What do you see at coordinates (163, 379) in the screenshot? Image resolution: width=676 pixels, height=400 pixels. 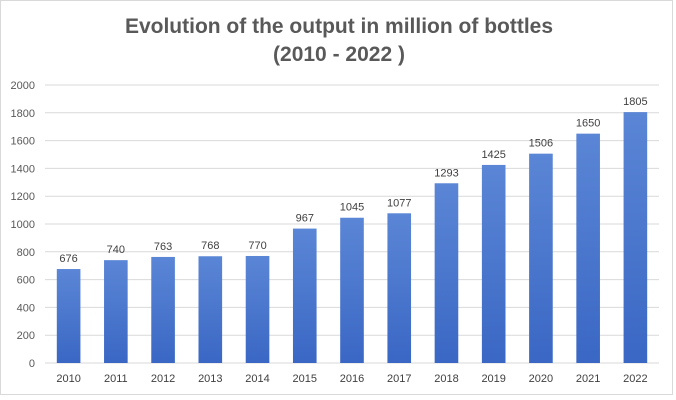 I see `x-tick-label: 2012` at bounding box center [163, 379].